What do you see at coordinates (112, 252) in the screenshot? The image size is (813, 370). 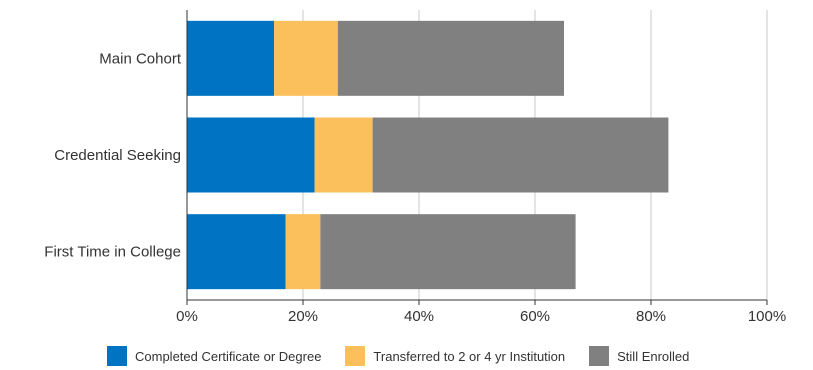 I see `category-label: First Time in College` at bounding box center [112, 252].